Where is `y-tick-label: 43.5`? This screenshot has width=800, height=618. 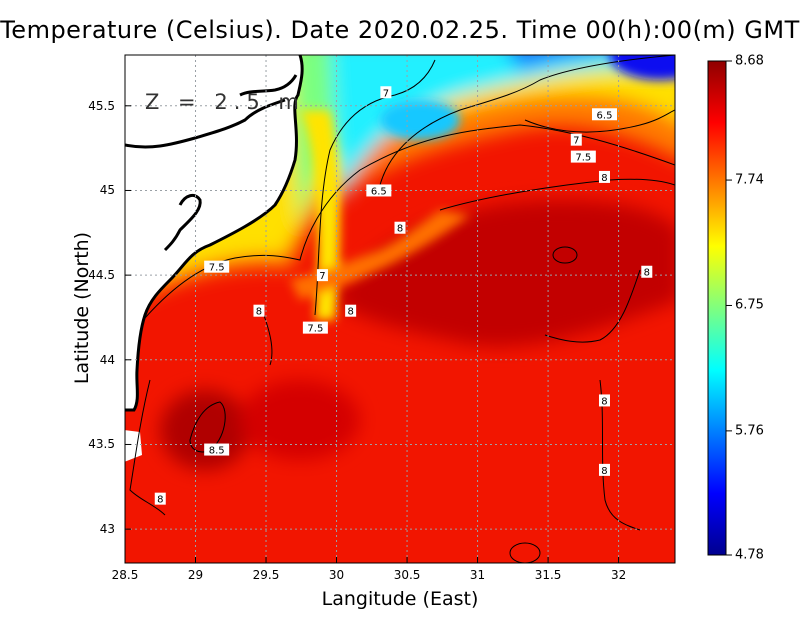
y-tick-label: 43.5 is located at coordinates (101, 444).